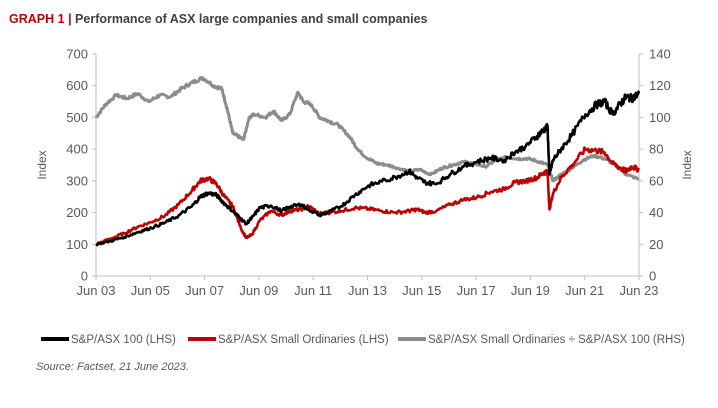  I want to click on left-tick-label: 300, so click(77, 180).